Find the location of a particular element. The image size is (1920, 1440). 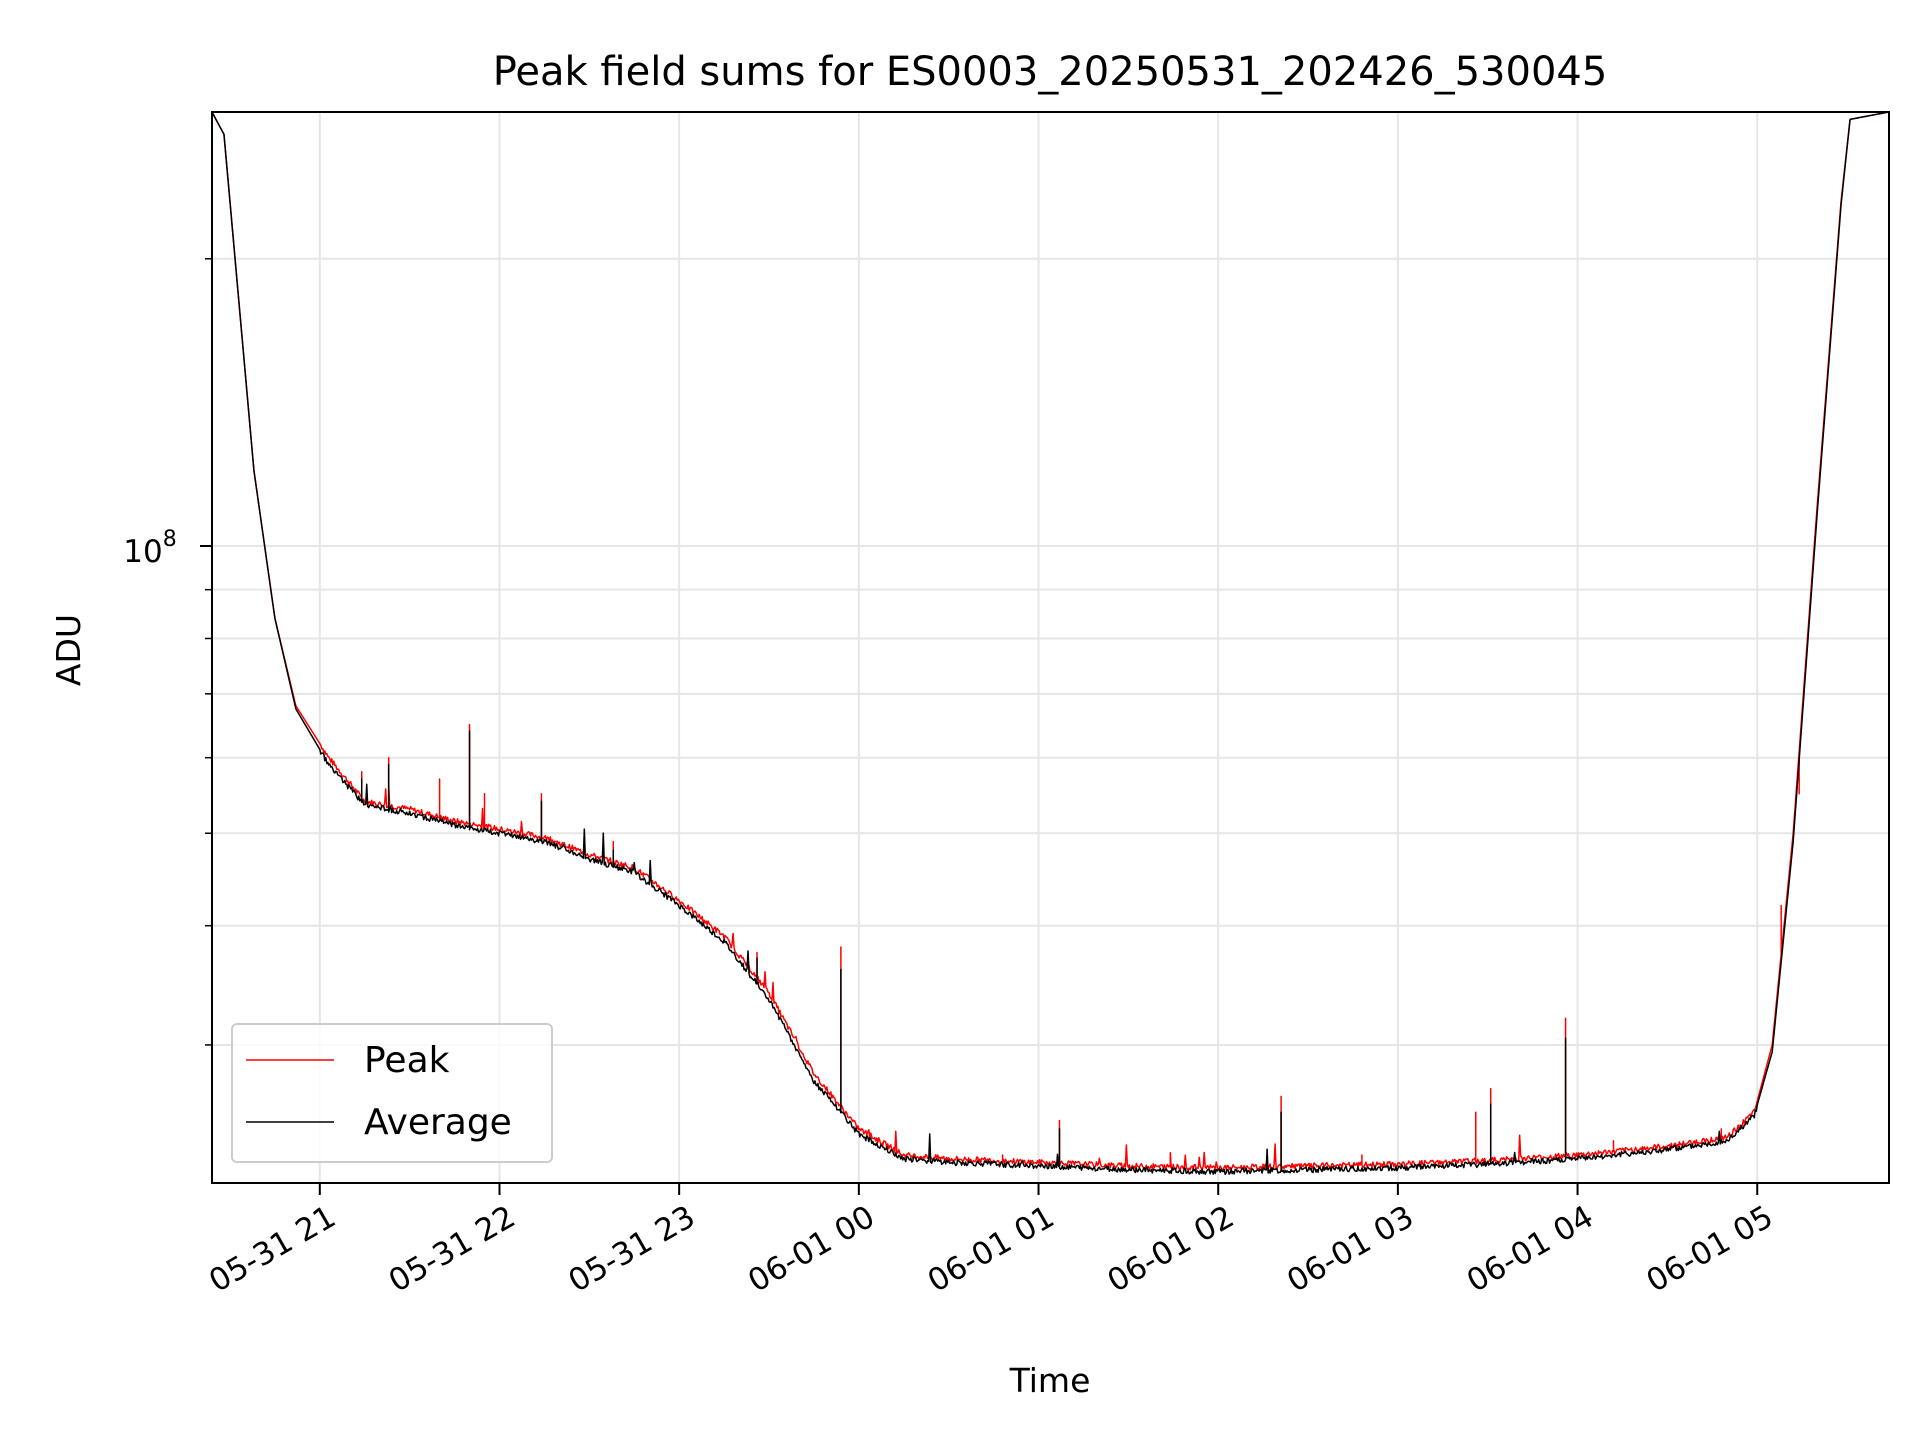

x-tick-label-3: 06-01 00 is located at coordinates (811, 1249).